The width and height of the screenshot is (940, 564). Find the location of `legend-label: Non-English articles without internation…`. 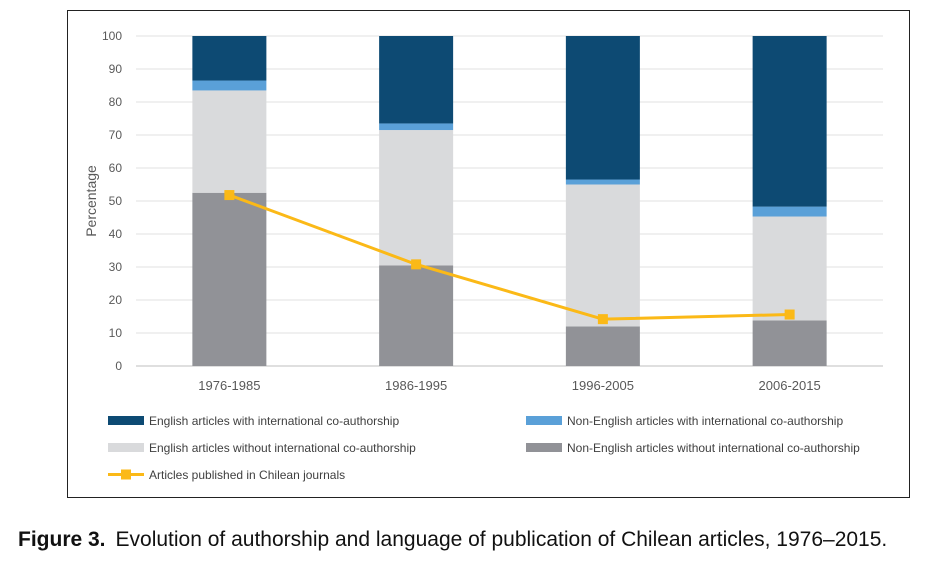

legend-label: Non-English articles without internation… is located at coordinates (713, 448).